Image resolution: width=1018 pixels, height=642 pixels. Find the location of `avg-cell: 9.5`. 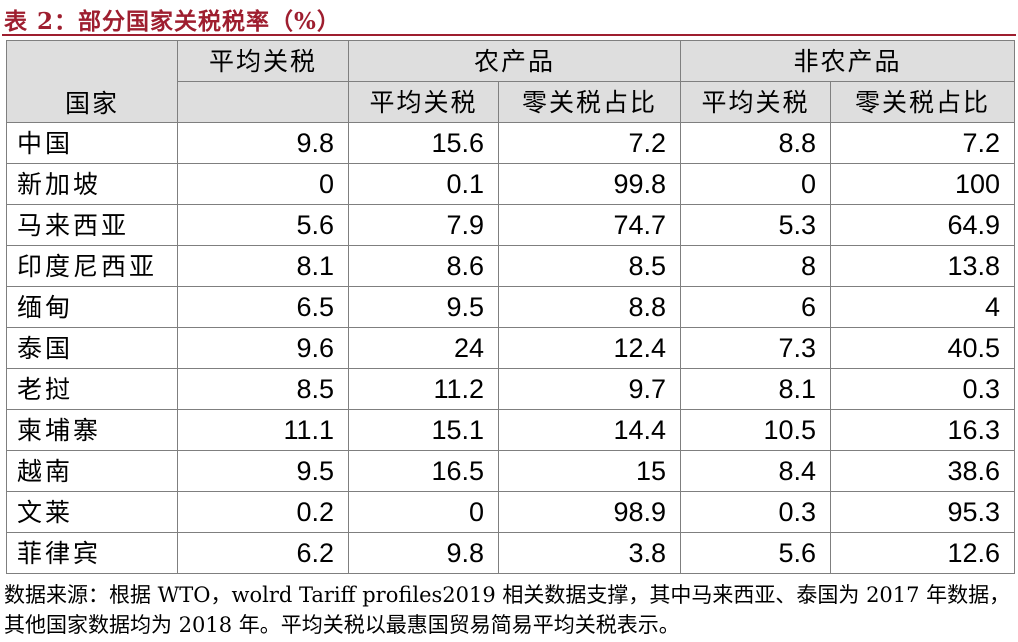

avg-cell: 9.5 is located at coordinates (263, 471).